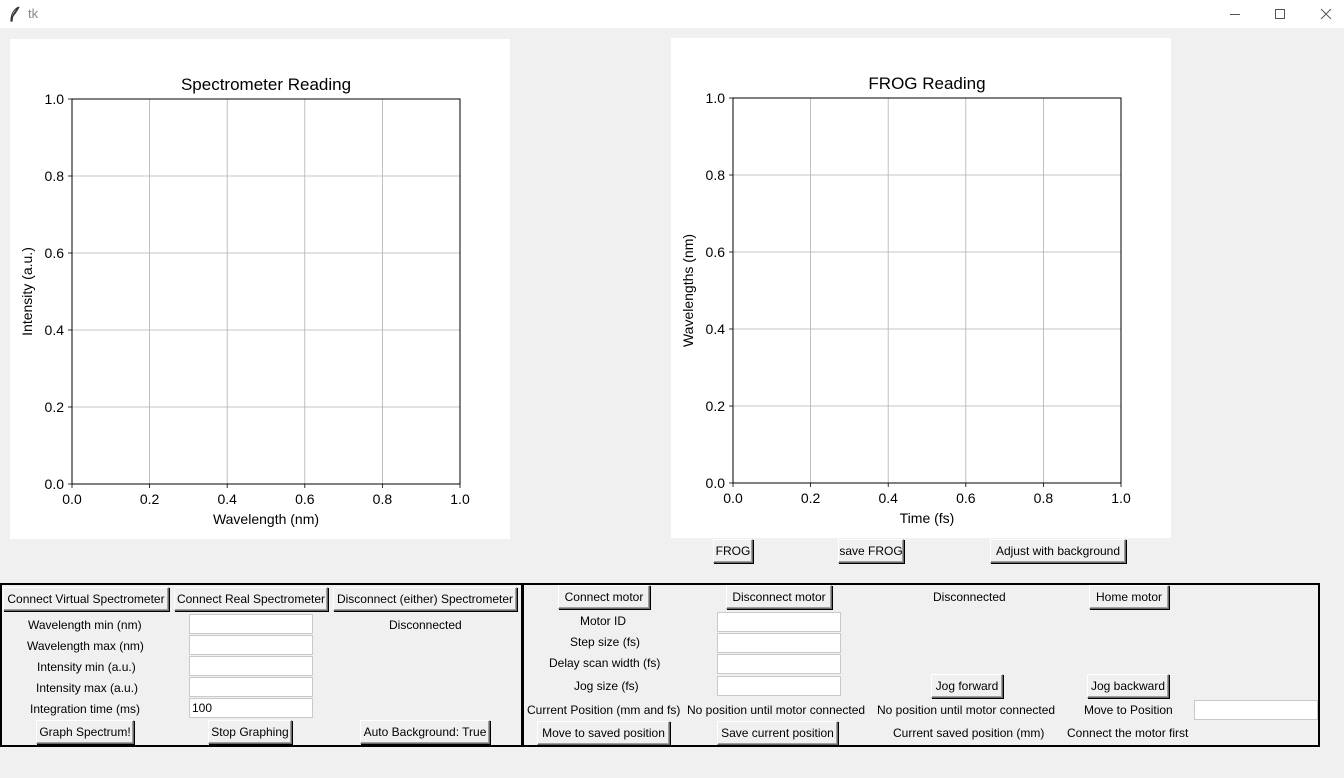 The width and height of the screenshot is (1344, 778). I want to click on disconnect-spectrometer-button: Disconnect (either) Spectrometer, so click(425, 599).